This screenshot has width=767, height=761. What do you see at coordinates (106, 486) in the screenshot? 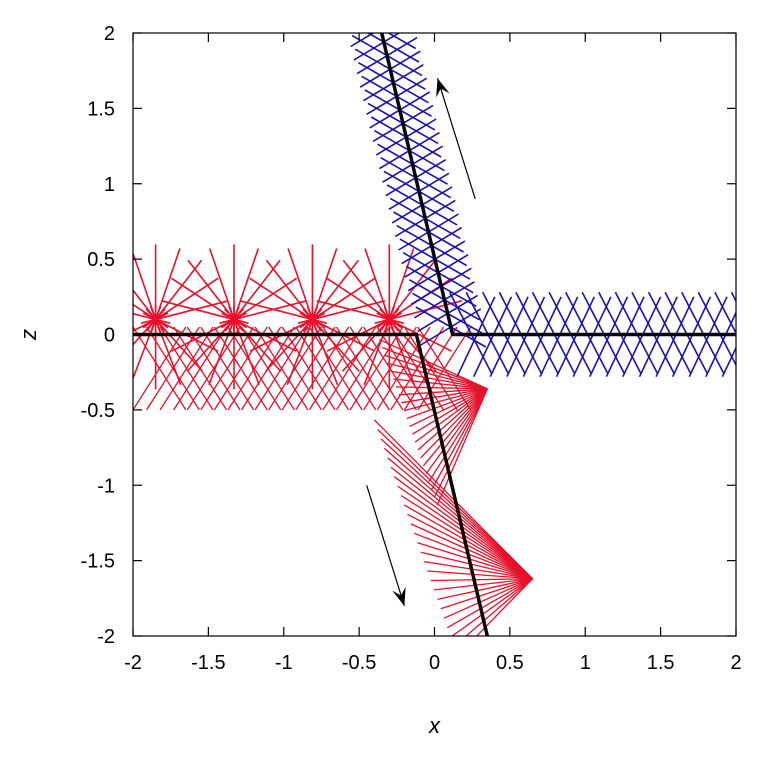
I see `y-tick-label: -1` at bounding box center [106, 486].